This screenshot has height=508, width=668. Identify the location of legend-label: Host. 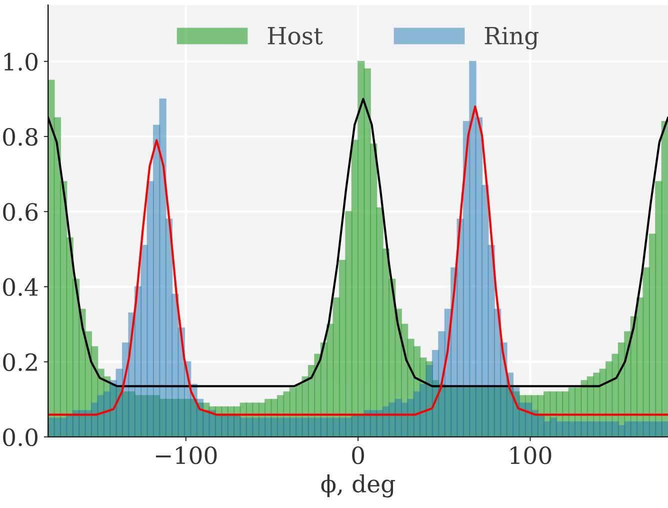
(295, 36).